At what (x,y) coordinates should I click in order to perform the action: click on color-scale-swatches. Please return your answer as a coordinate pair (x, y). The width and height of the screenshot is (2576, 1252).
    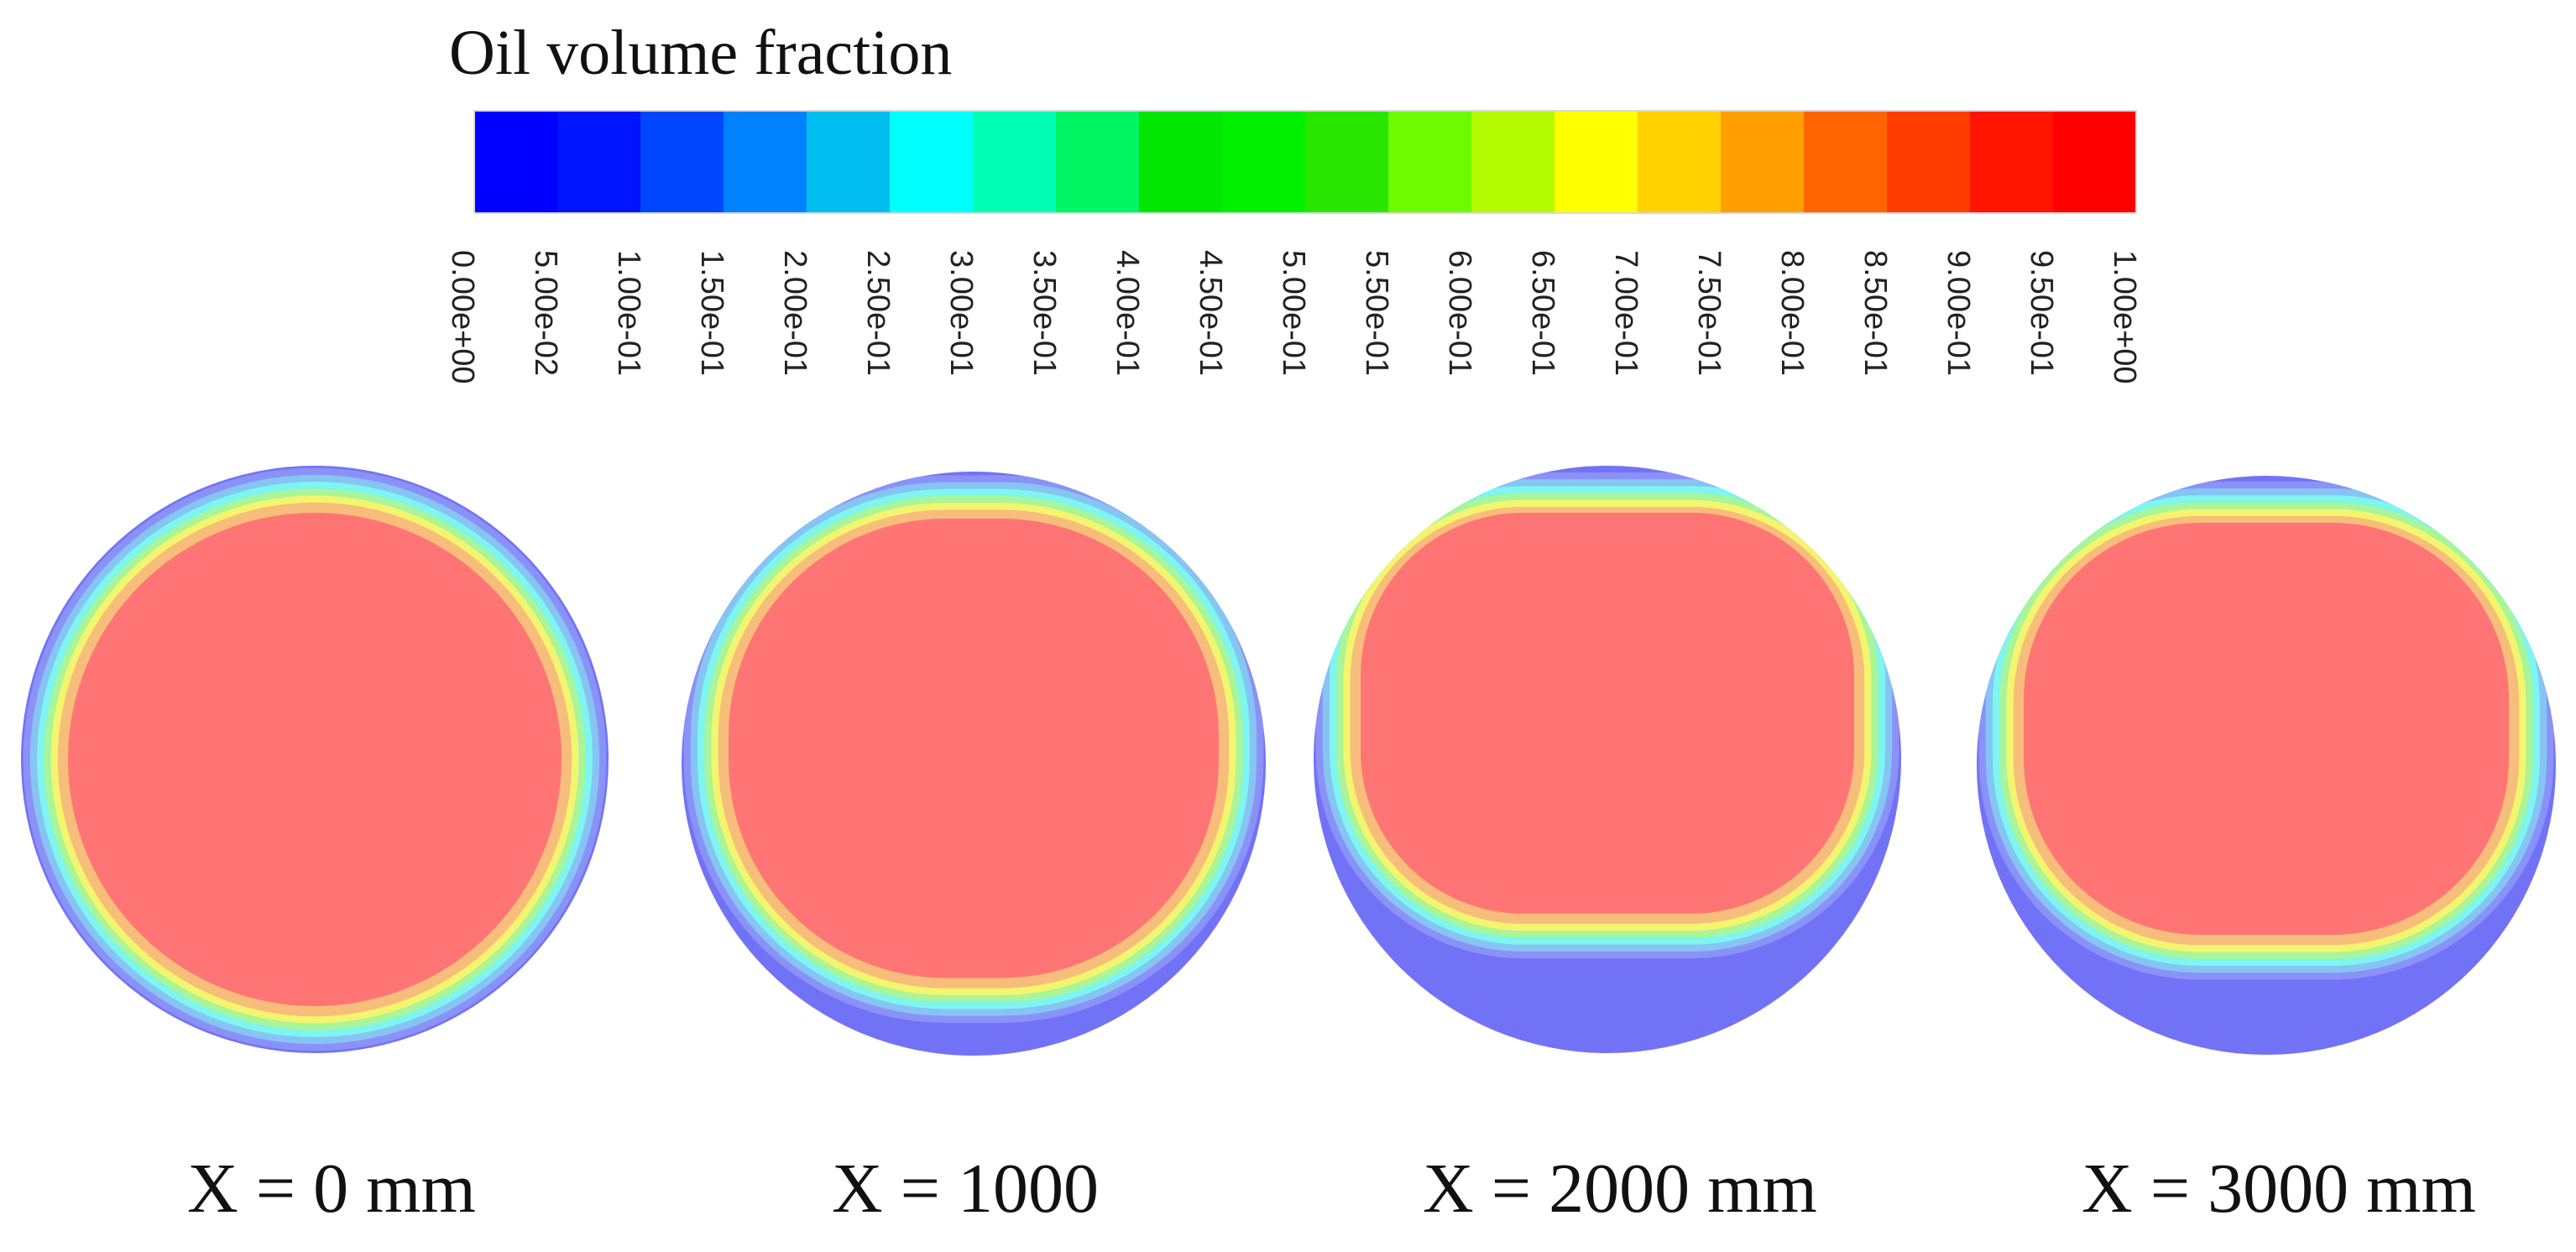
    Looking at the image, I should click on (1305, 162).